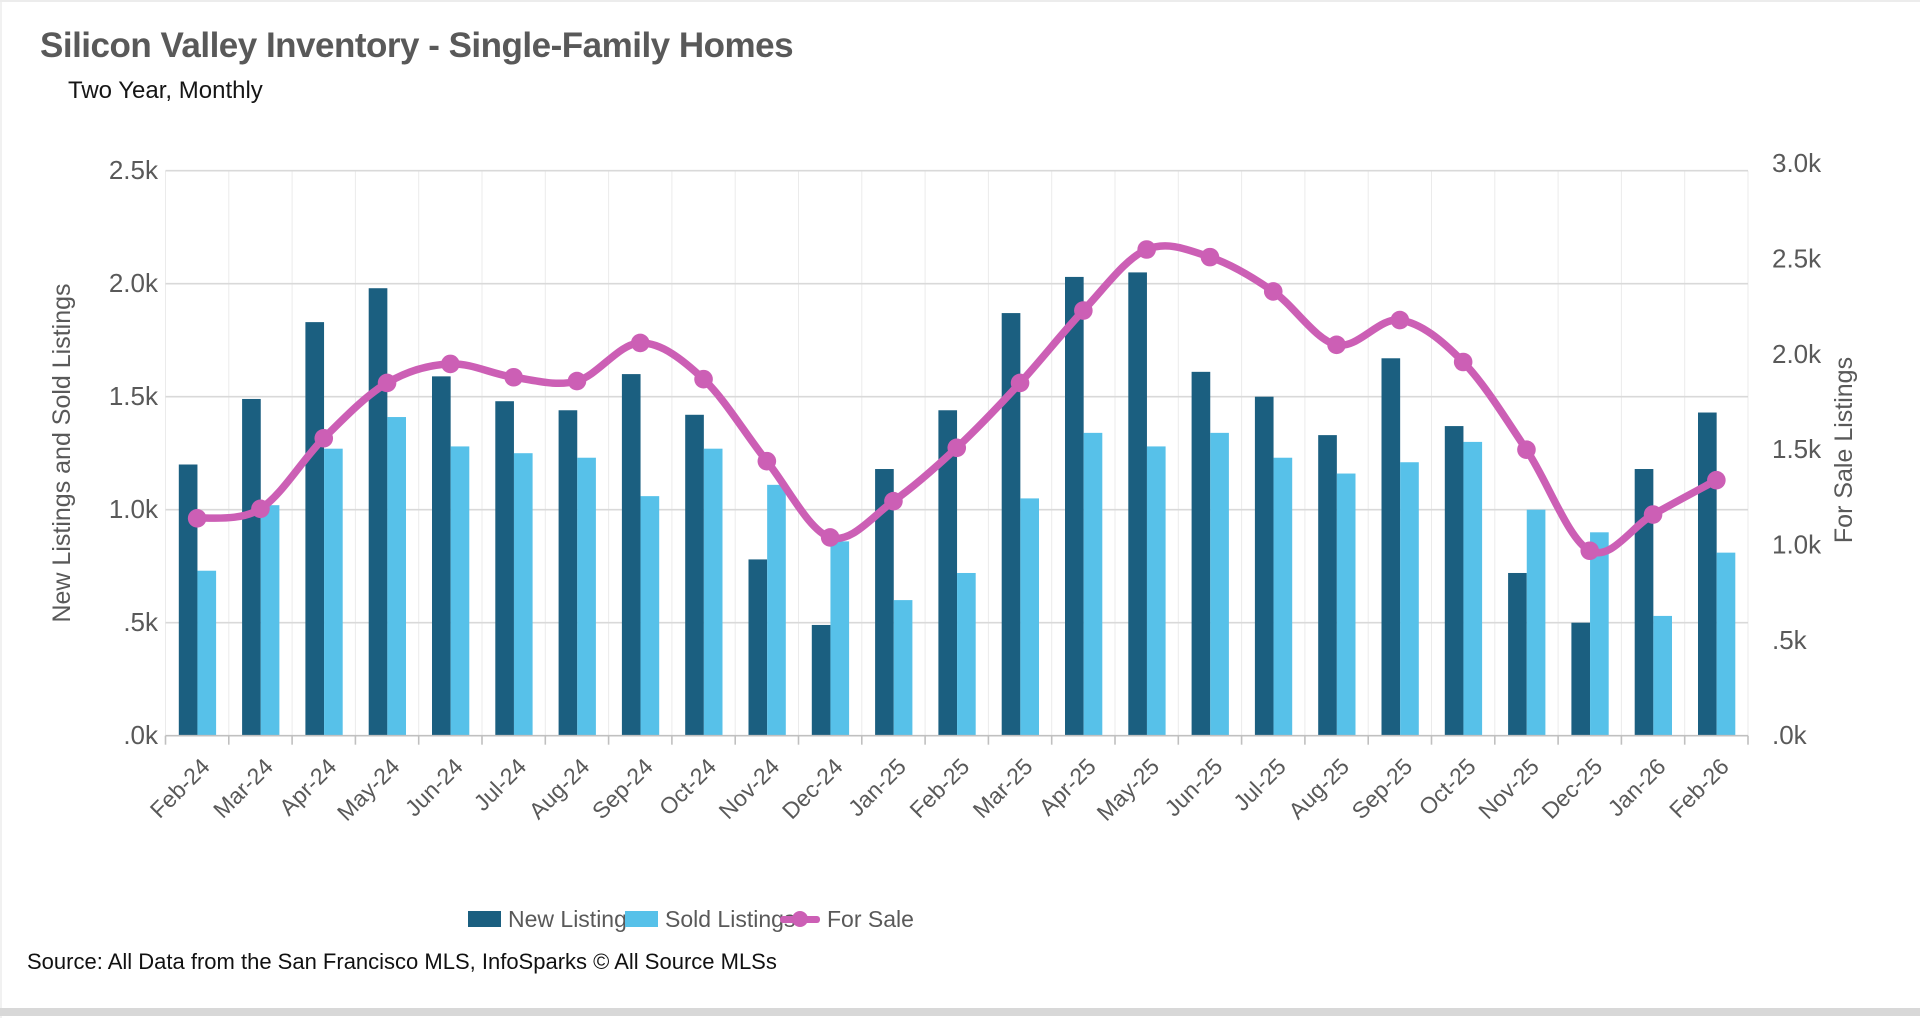  What do you see at coordinates (1193, 787) in the screenshot?
I see `x-axis-tick-label: Jun-25` at bounding box center [1193, 787].